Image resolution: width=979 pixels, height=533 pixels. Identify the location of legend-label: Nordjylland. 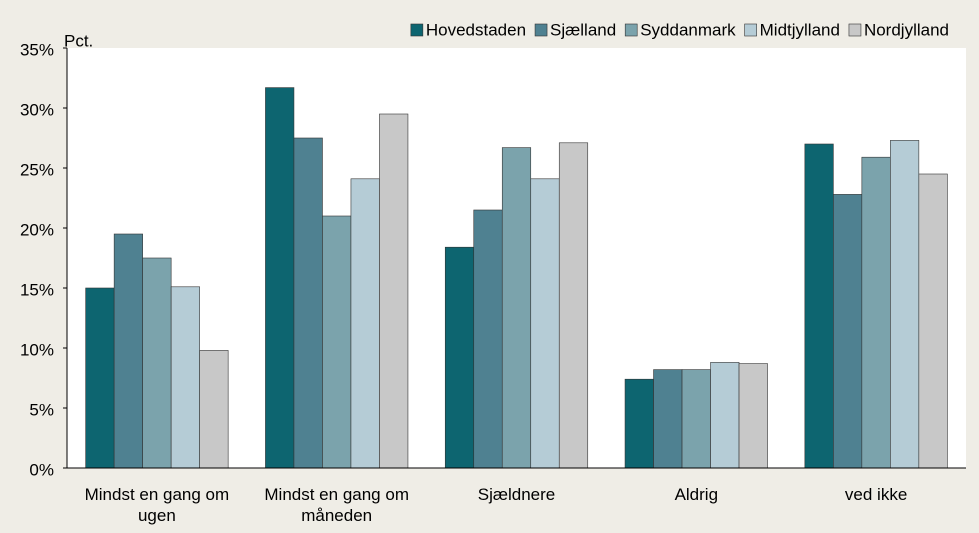
(906, 29).